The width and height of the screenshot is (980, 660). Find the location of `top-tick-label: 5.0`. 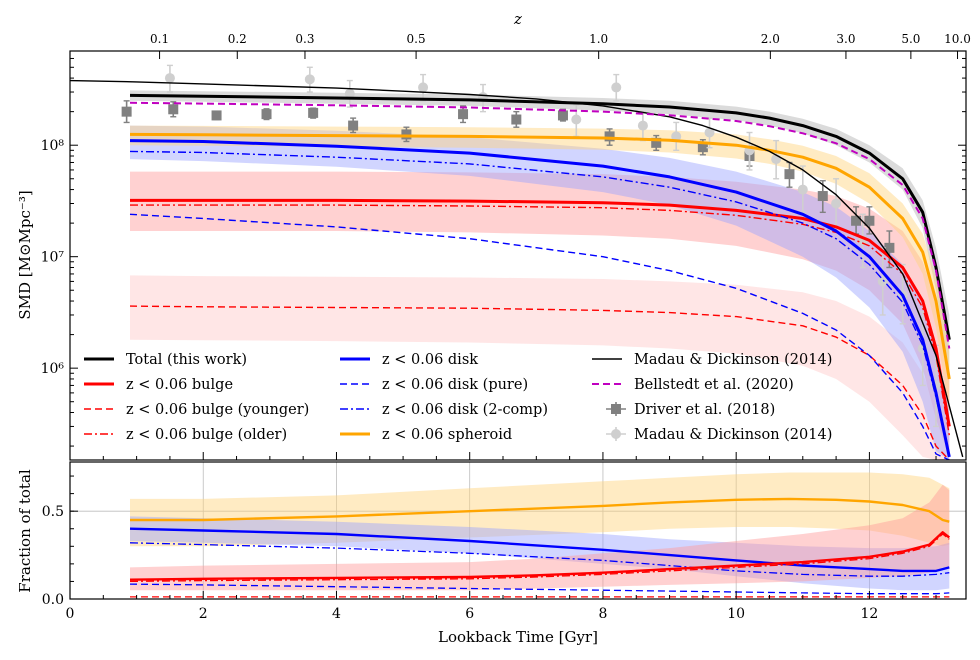

top-tick-label: 5.0 is located at coordinates (910, 39).